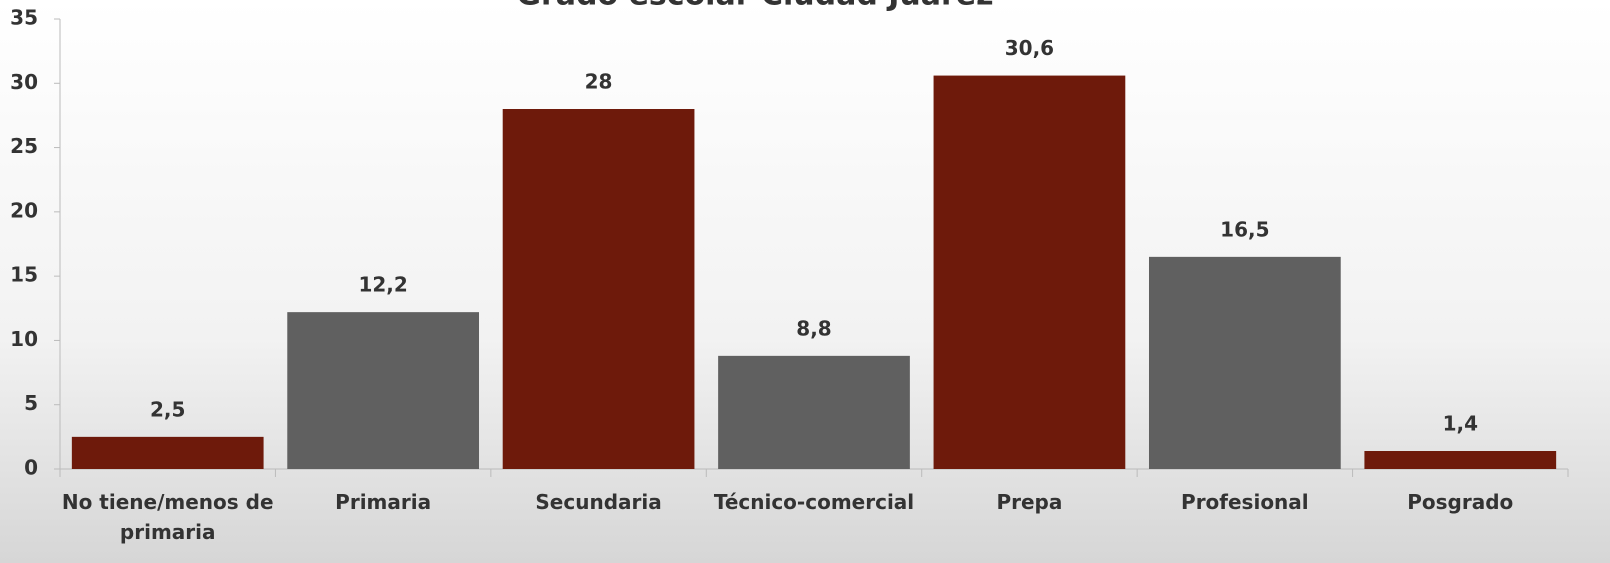 Image resolution: width=1610 pixels, height=563 pixels. I want to click on y-tick-label: 15, so click(24, 275).